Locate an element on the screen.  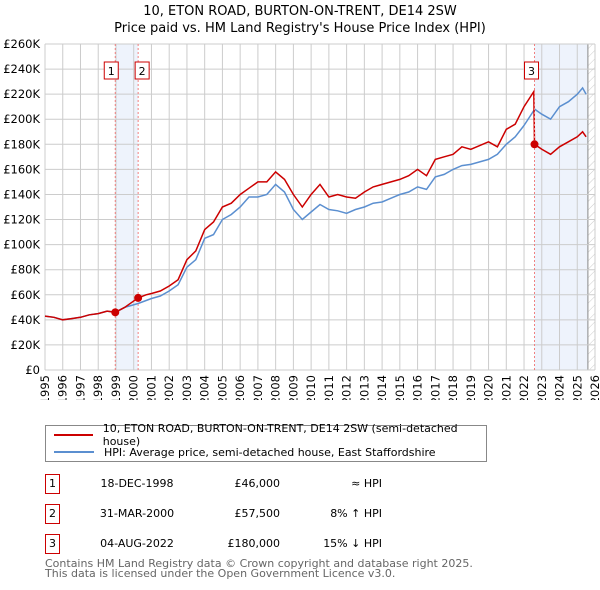
y-tick-label: £40K is located at coordinates (26, 320).